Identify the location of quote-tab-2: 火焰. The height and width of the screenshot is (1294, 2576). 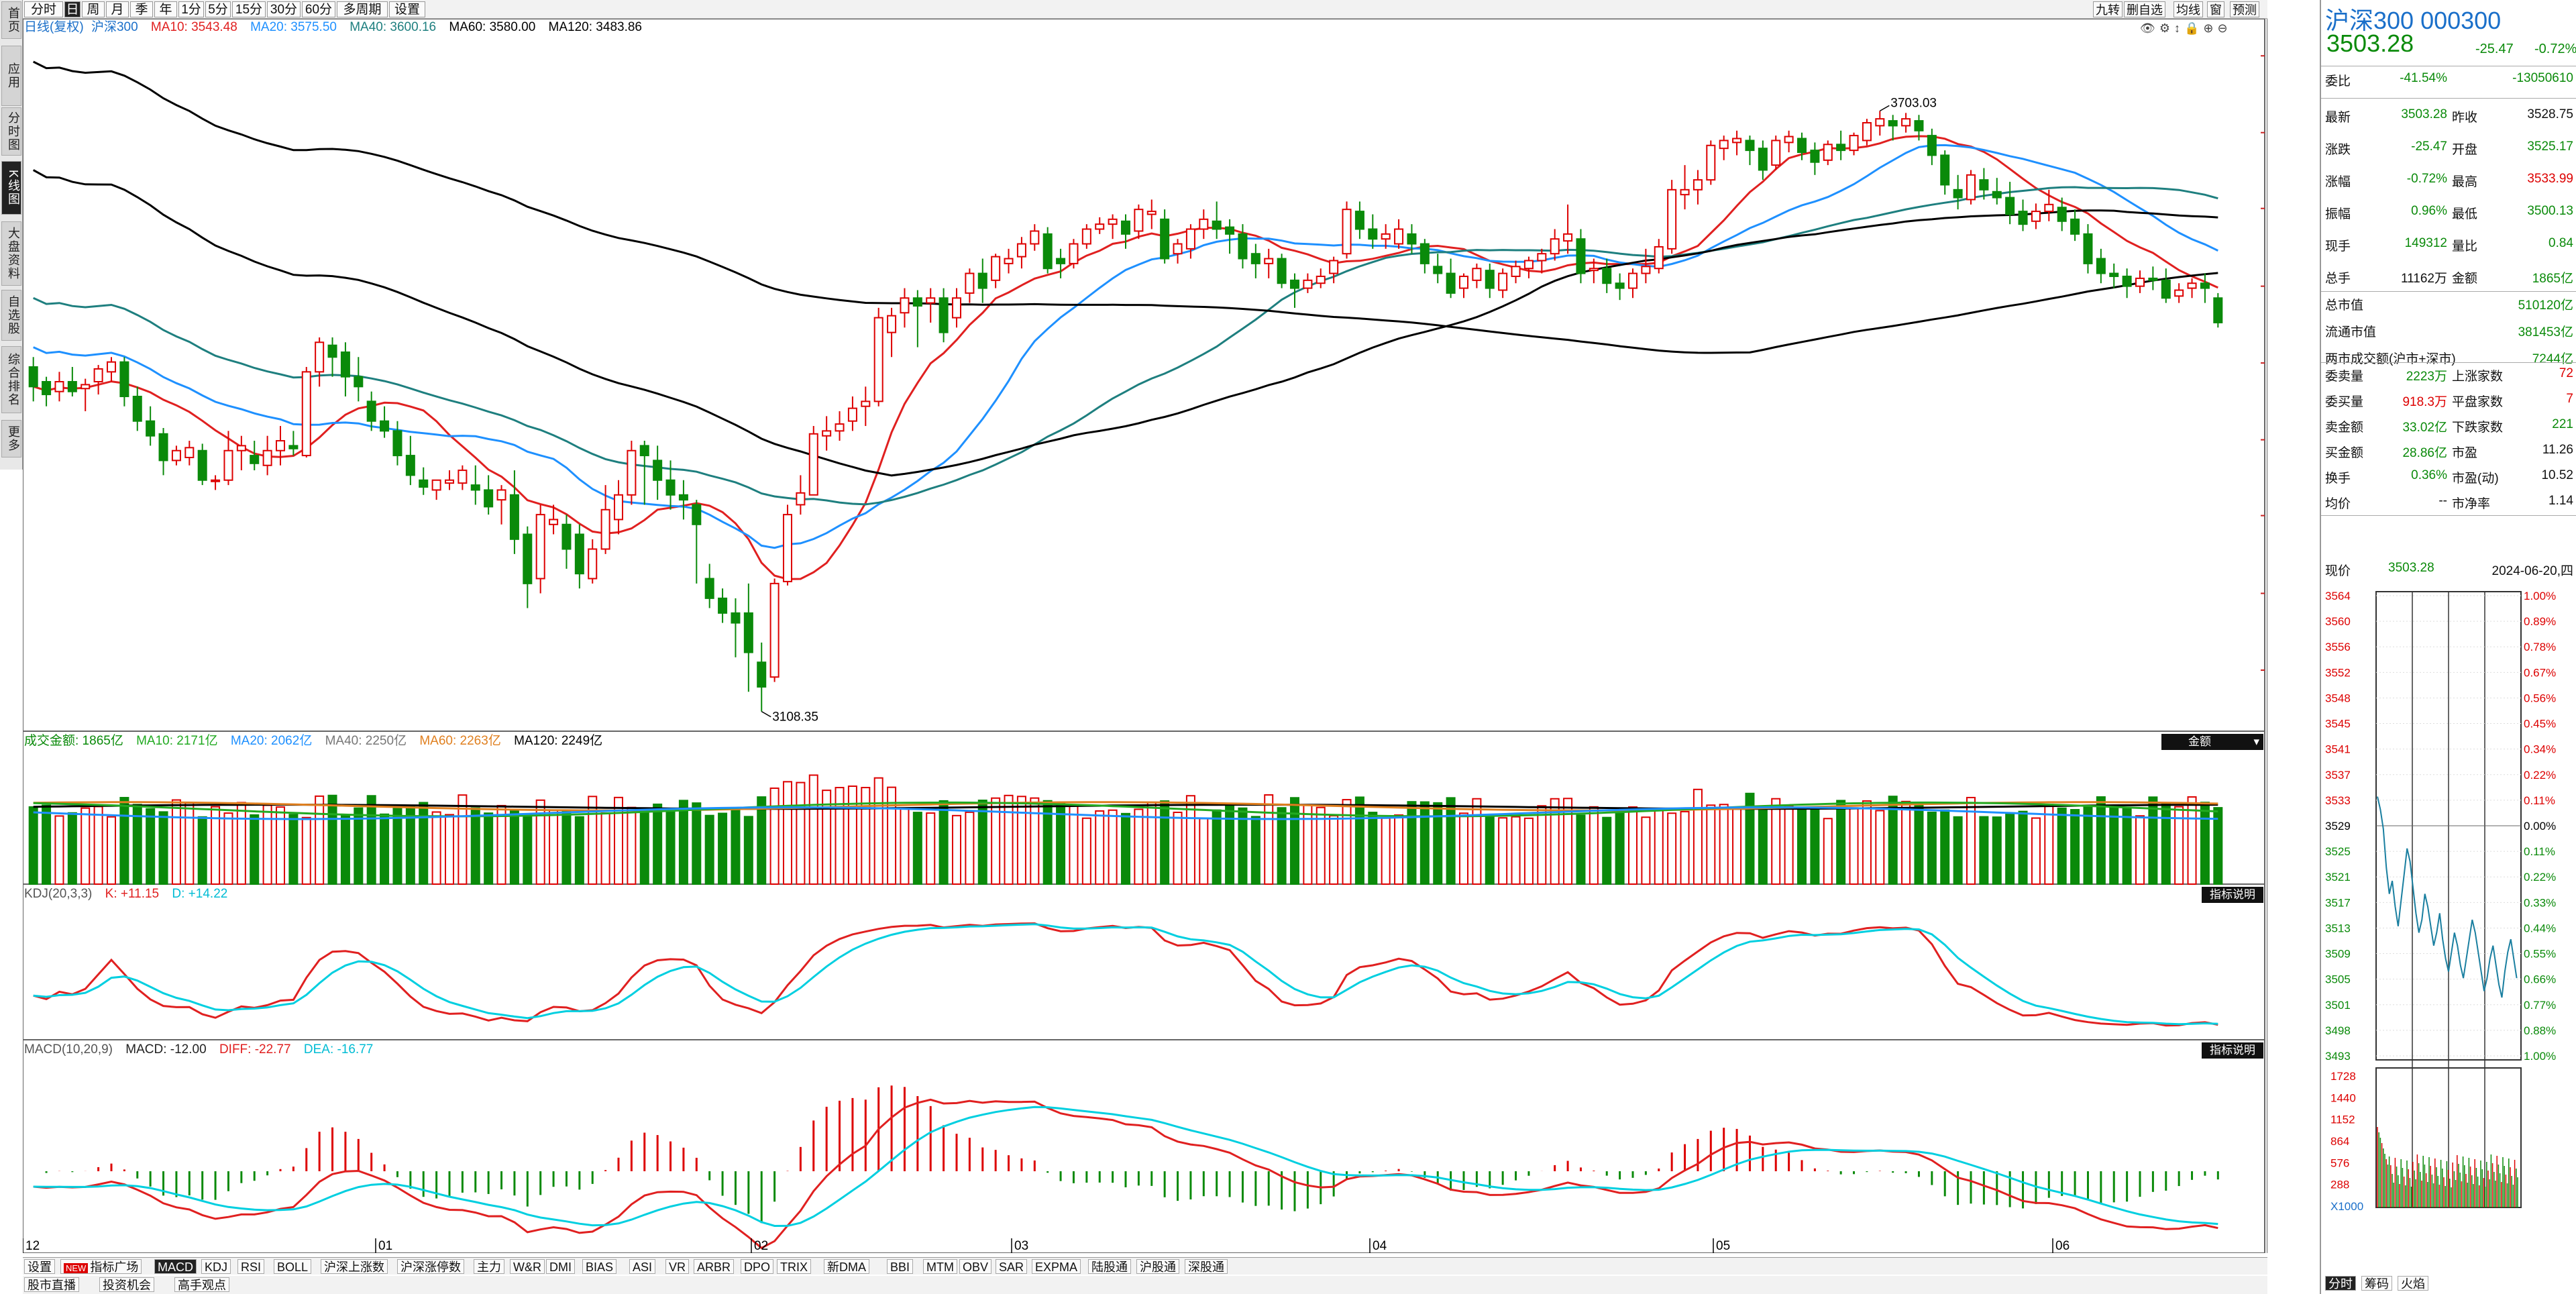
(2413, 1283).